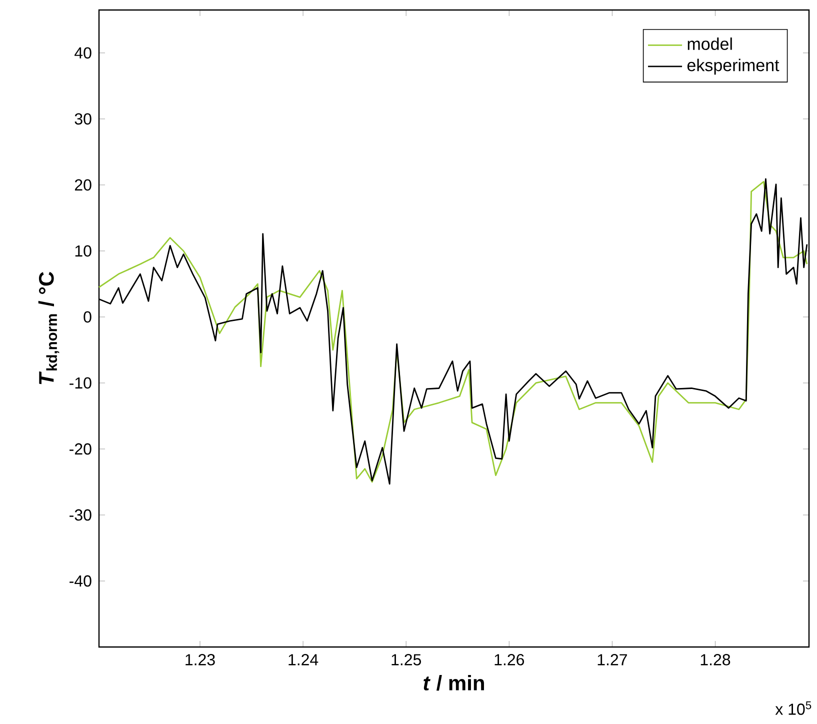 The image size is (817, 724). I want to click on legend-label: eksperiment, so click(733, 66).